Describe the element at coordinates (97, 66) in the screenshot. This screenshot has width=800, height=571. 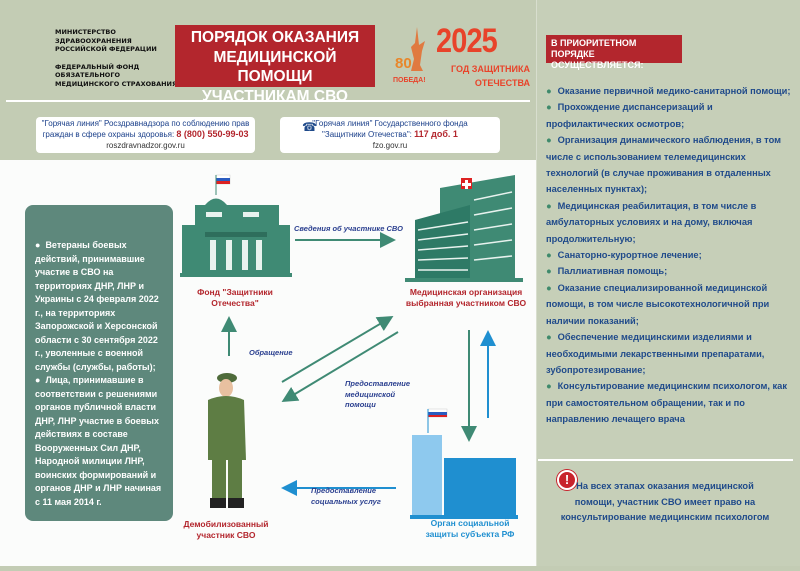
I see `ministry-line: ФЕДЕРАЛЬНЫЙ ФОНД` at that location.